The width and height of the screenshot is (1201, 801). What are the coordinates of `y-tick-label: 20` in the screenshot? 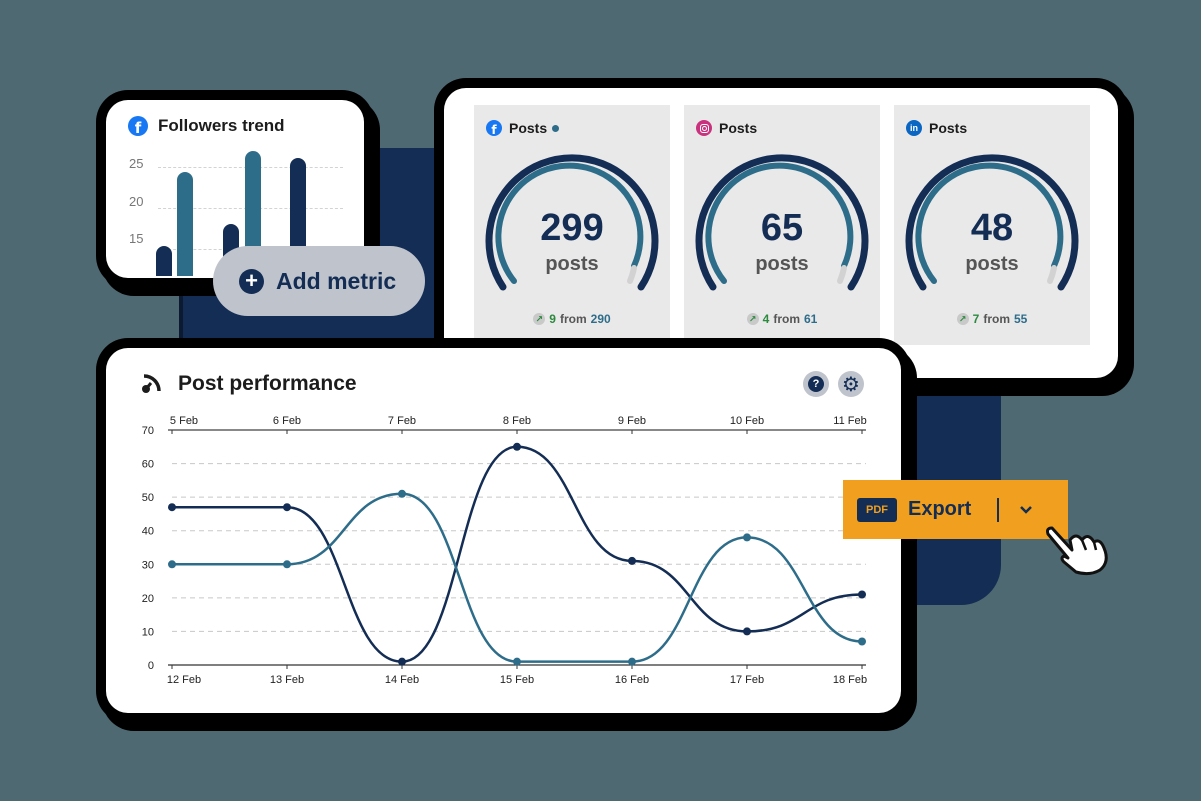 It's located at (148, 599).